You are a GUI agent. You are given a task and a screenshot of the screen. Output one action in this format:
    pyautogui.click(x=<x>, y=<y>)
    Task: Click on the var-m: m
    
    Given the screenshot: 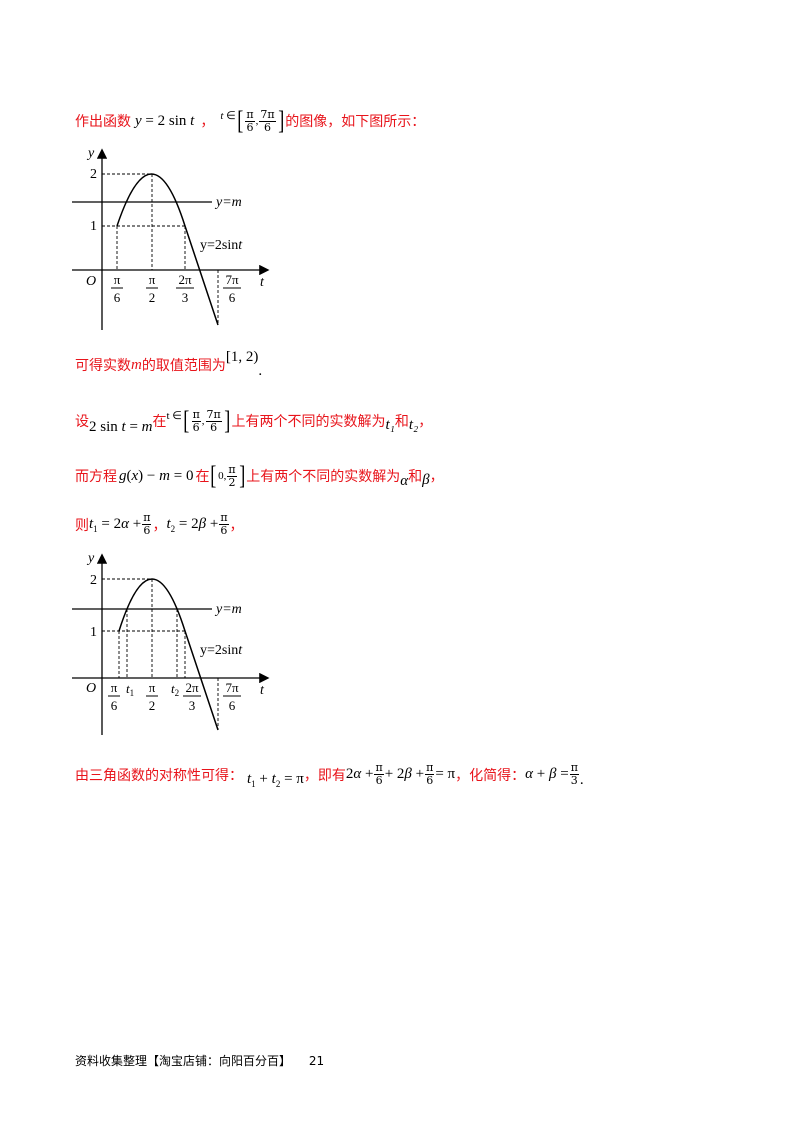 What is the action you would take?
    pyautogui.click(x=136, y=364)
    